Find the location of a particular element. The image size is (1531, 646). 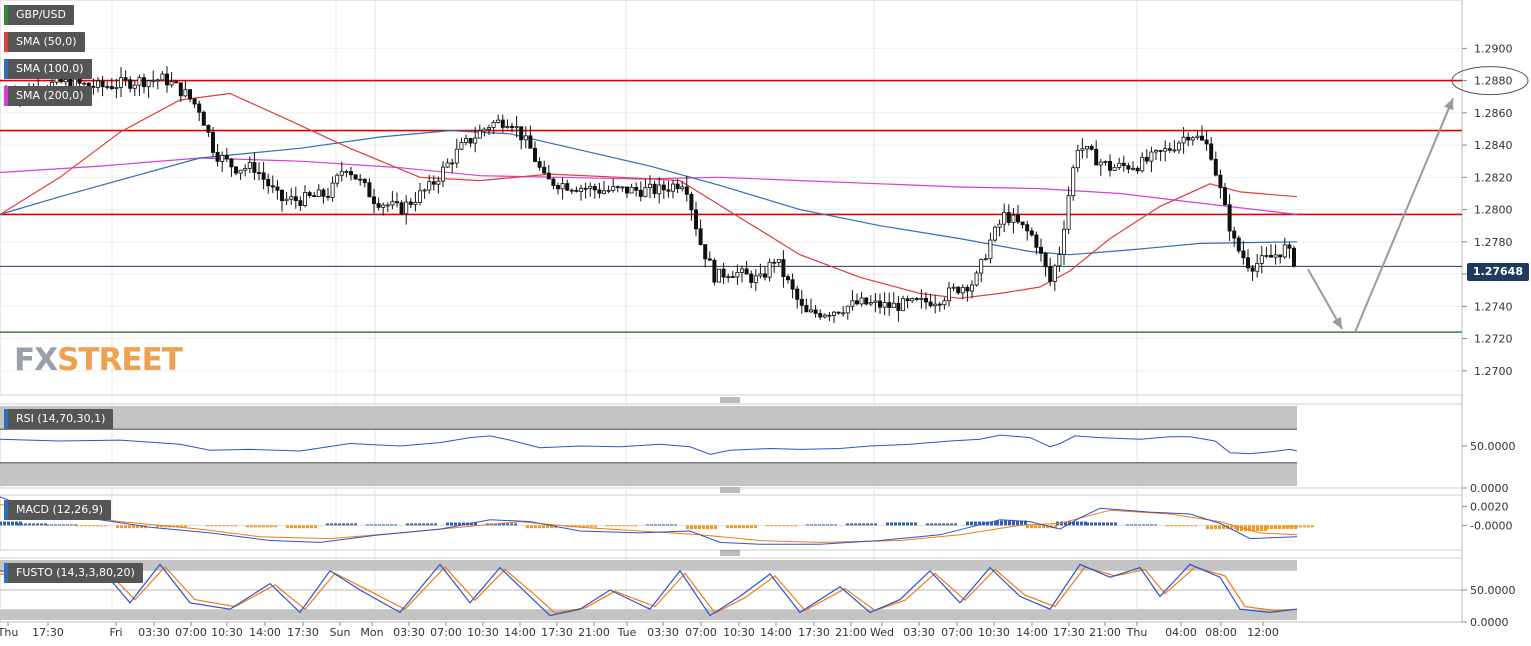

legend-badge-sma200: SMA (200,0) is located at coordinates (48, 96).